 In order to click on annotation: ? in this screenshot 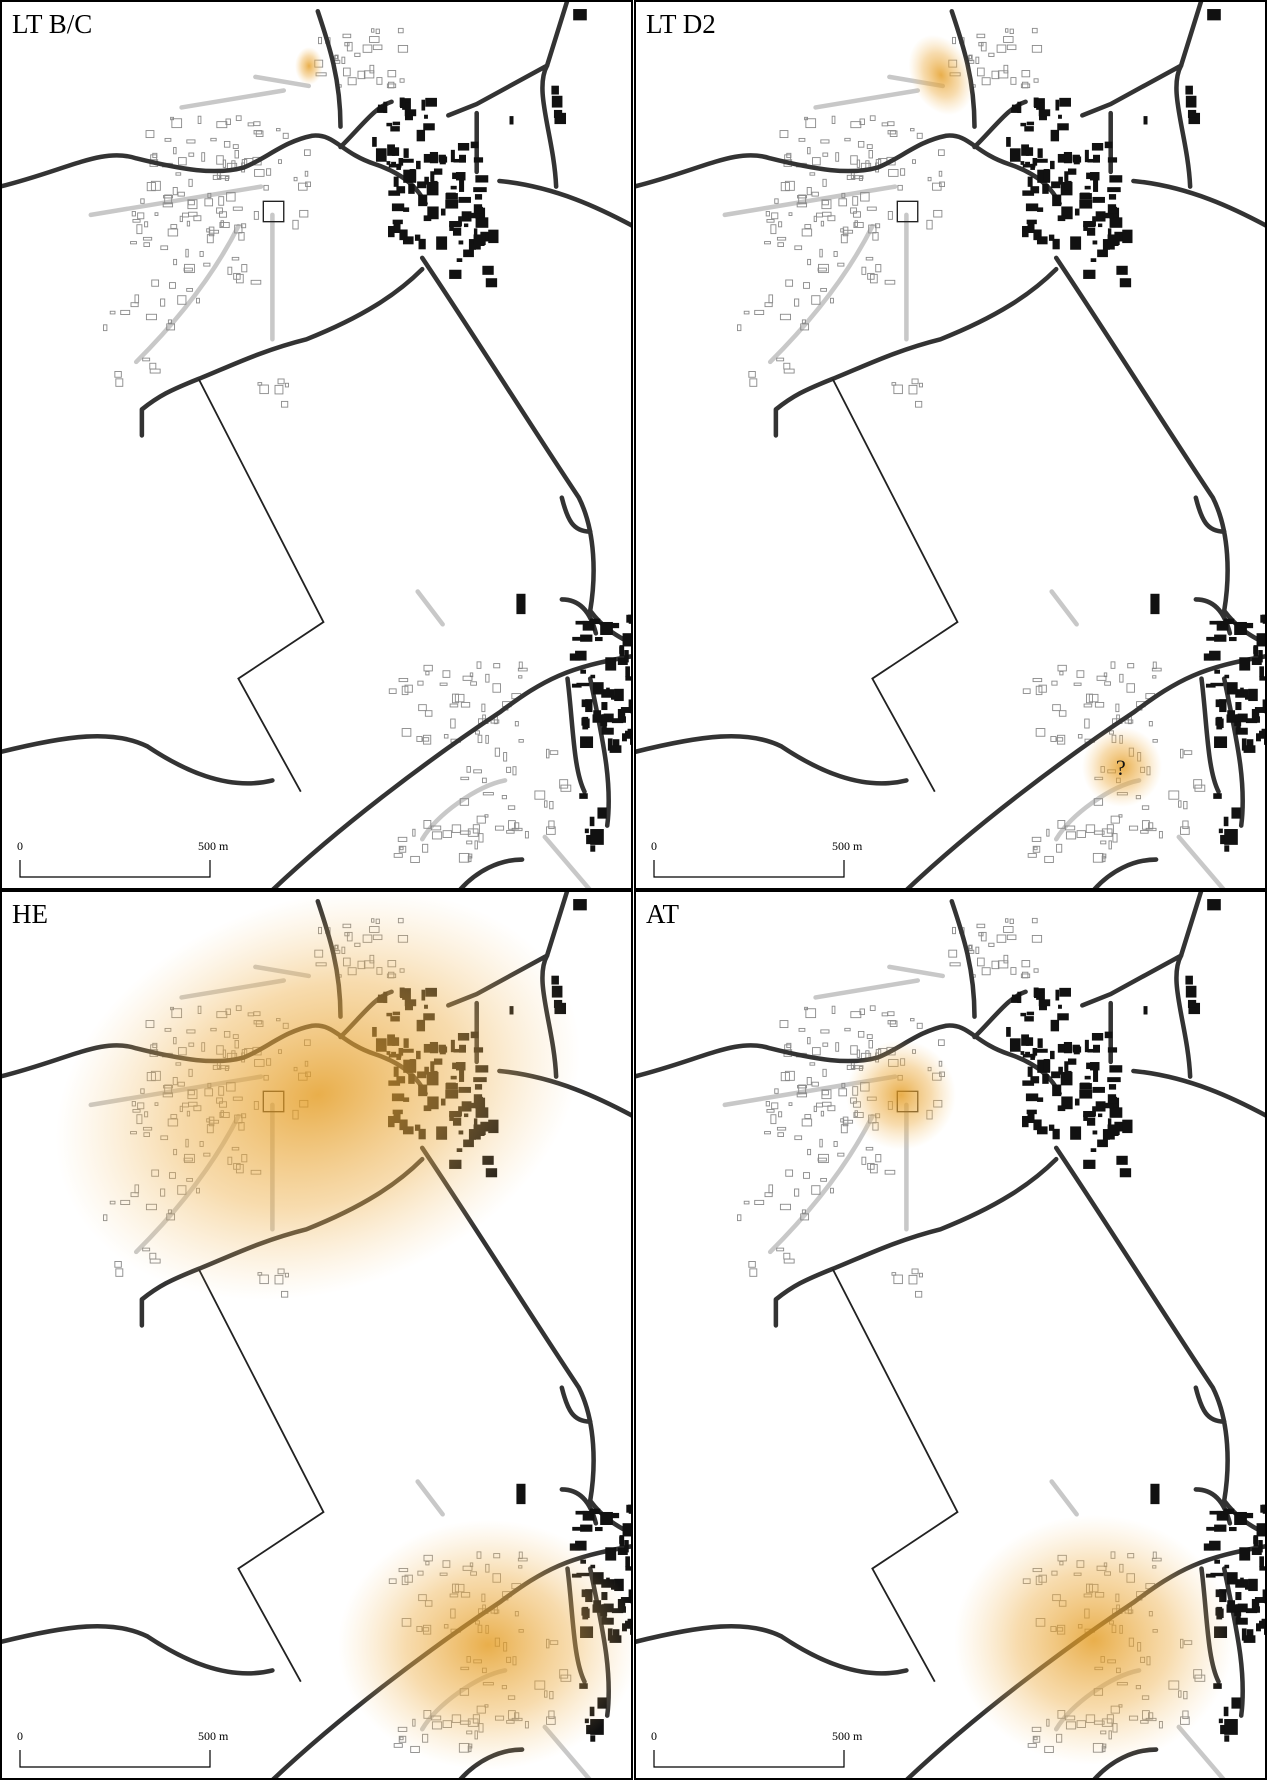, I will do `click(1121, 767)`.